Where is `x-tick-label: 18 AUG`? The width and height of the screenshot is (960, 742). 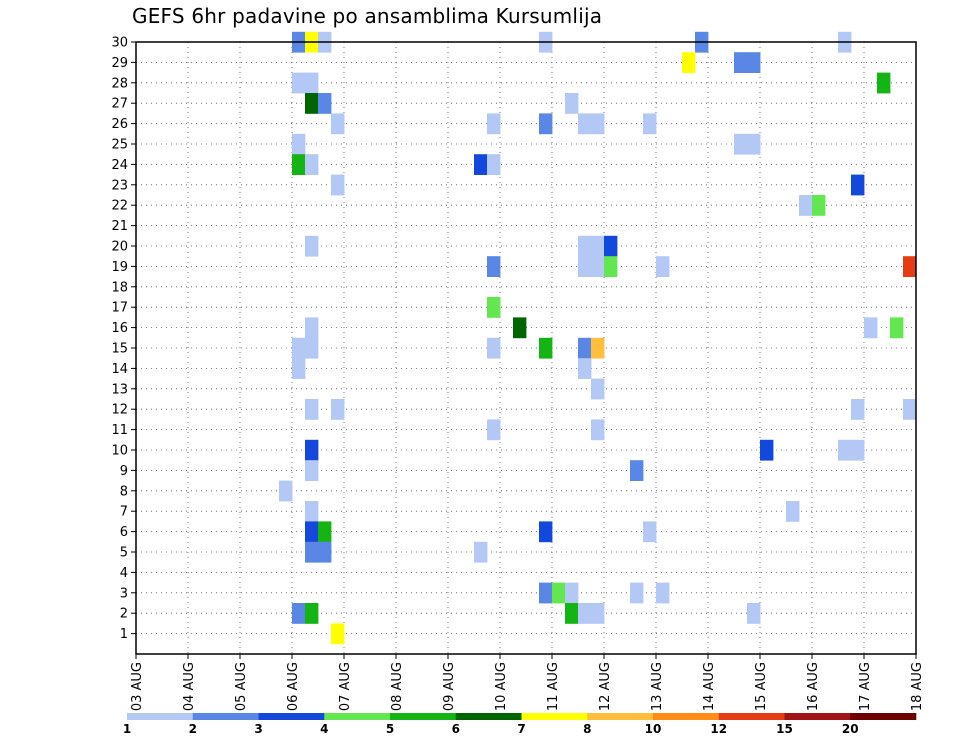 x-tick-label: 18 AUG is located at coordinates (917, 686).